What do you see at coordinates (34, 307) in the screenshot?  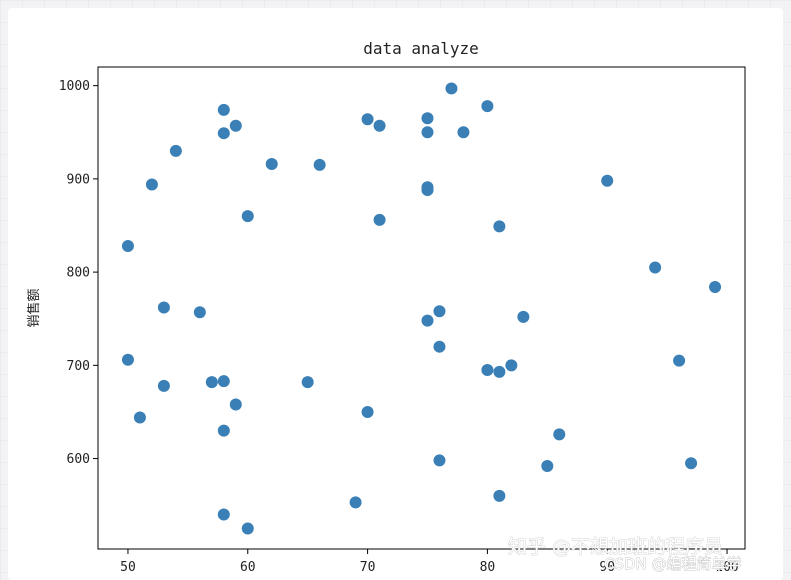 I see `y-axis-label: 销售额` at bounding box center [34, 307].